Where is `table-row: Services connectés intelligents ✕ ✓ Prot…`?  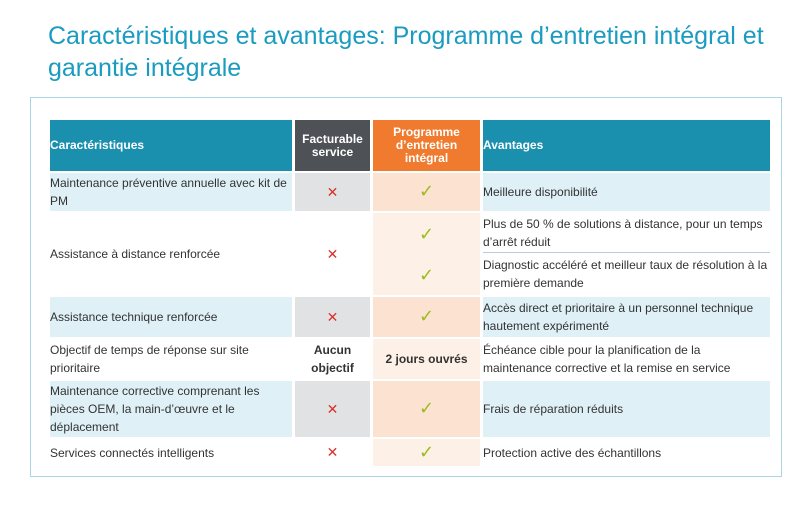 table-row: Services connectés intelligents ✕ ✓ Prot… is located at coordinates (410, 451).